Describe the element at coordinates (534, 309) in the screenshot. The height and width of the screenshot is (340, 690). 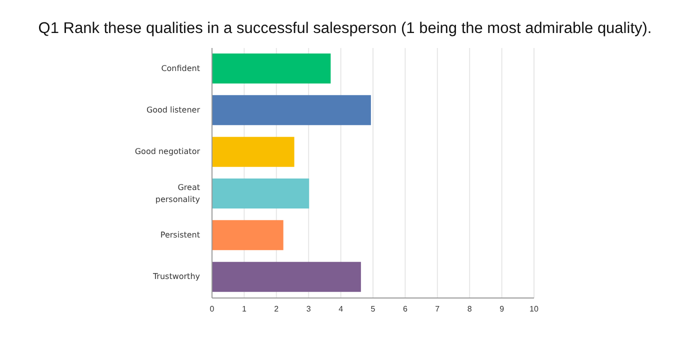
I see `x-tick-label: 10` at that location.